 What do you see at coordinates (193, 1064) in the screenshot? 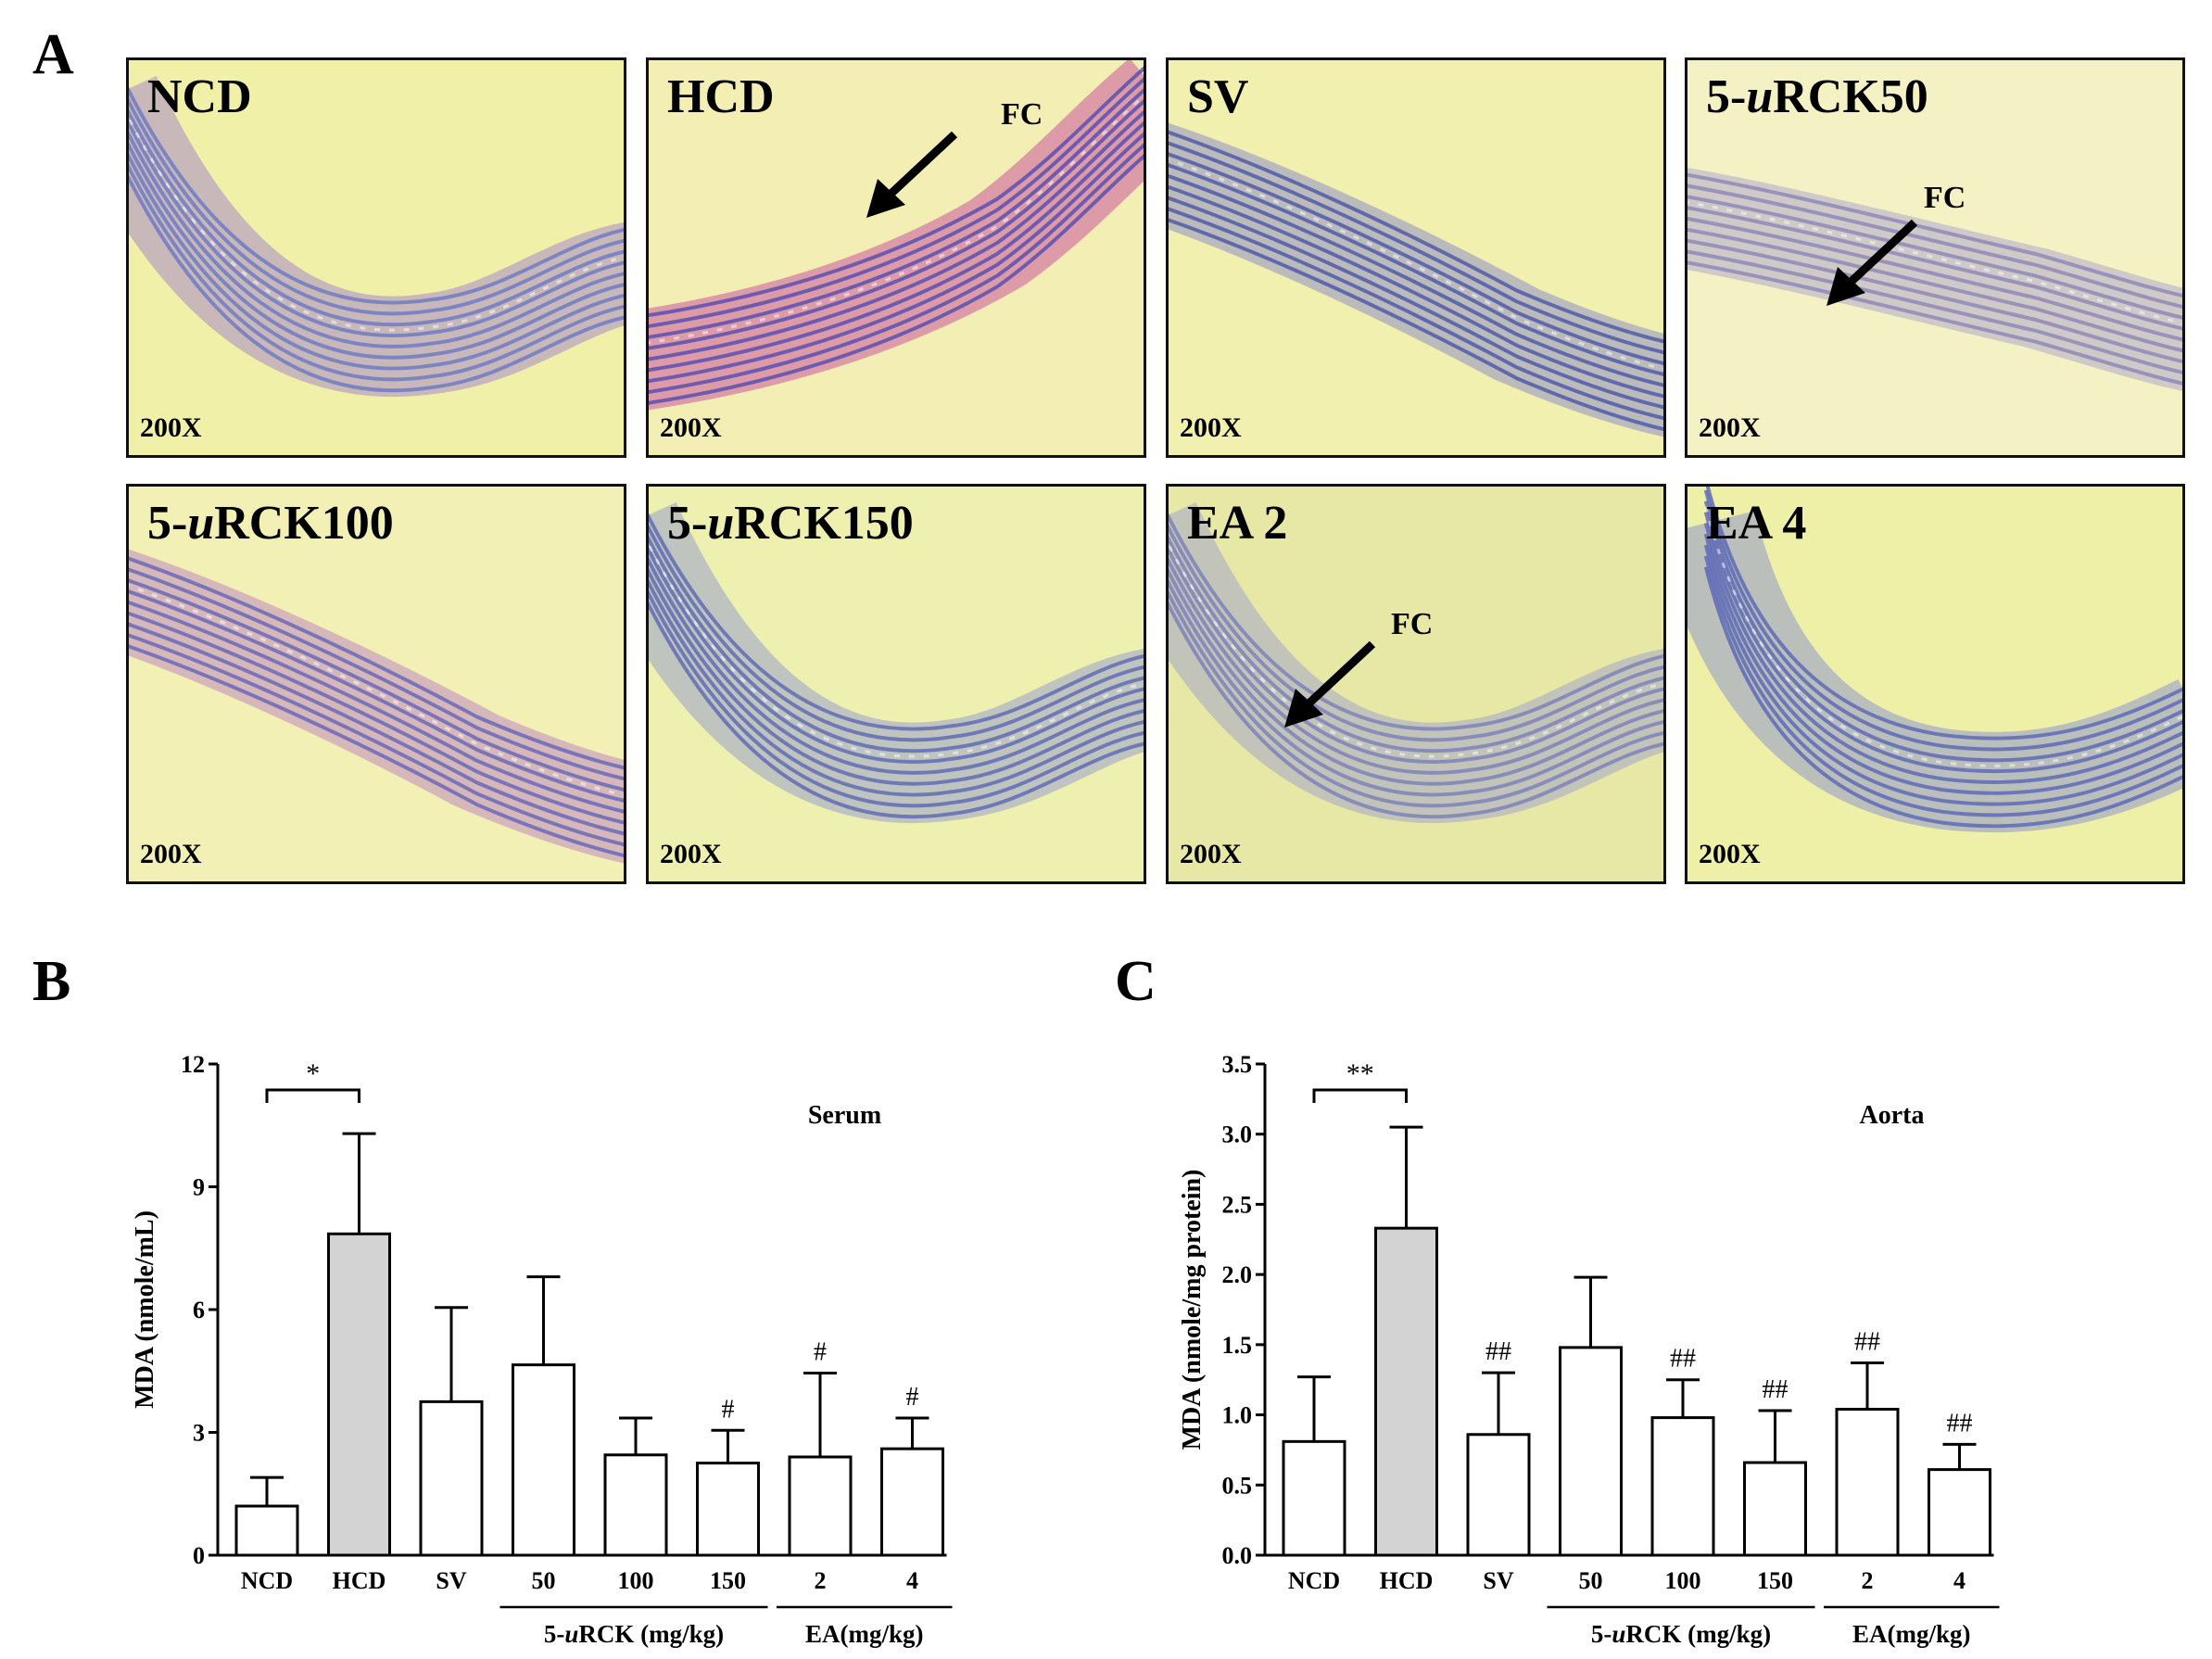
I see `y-tick-label: 12` at bounding box center [193, 1064].